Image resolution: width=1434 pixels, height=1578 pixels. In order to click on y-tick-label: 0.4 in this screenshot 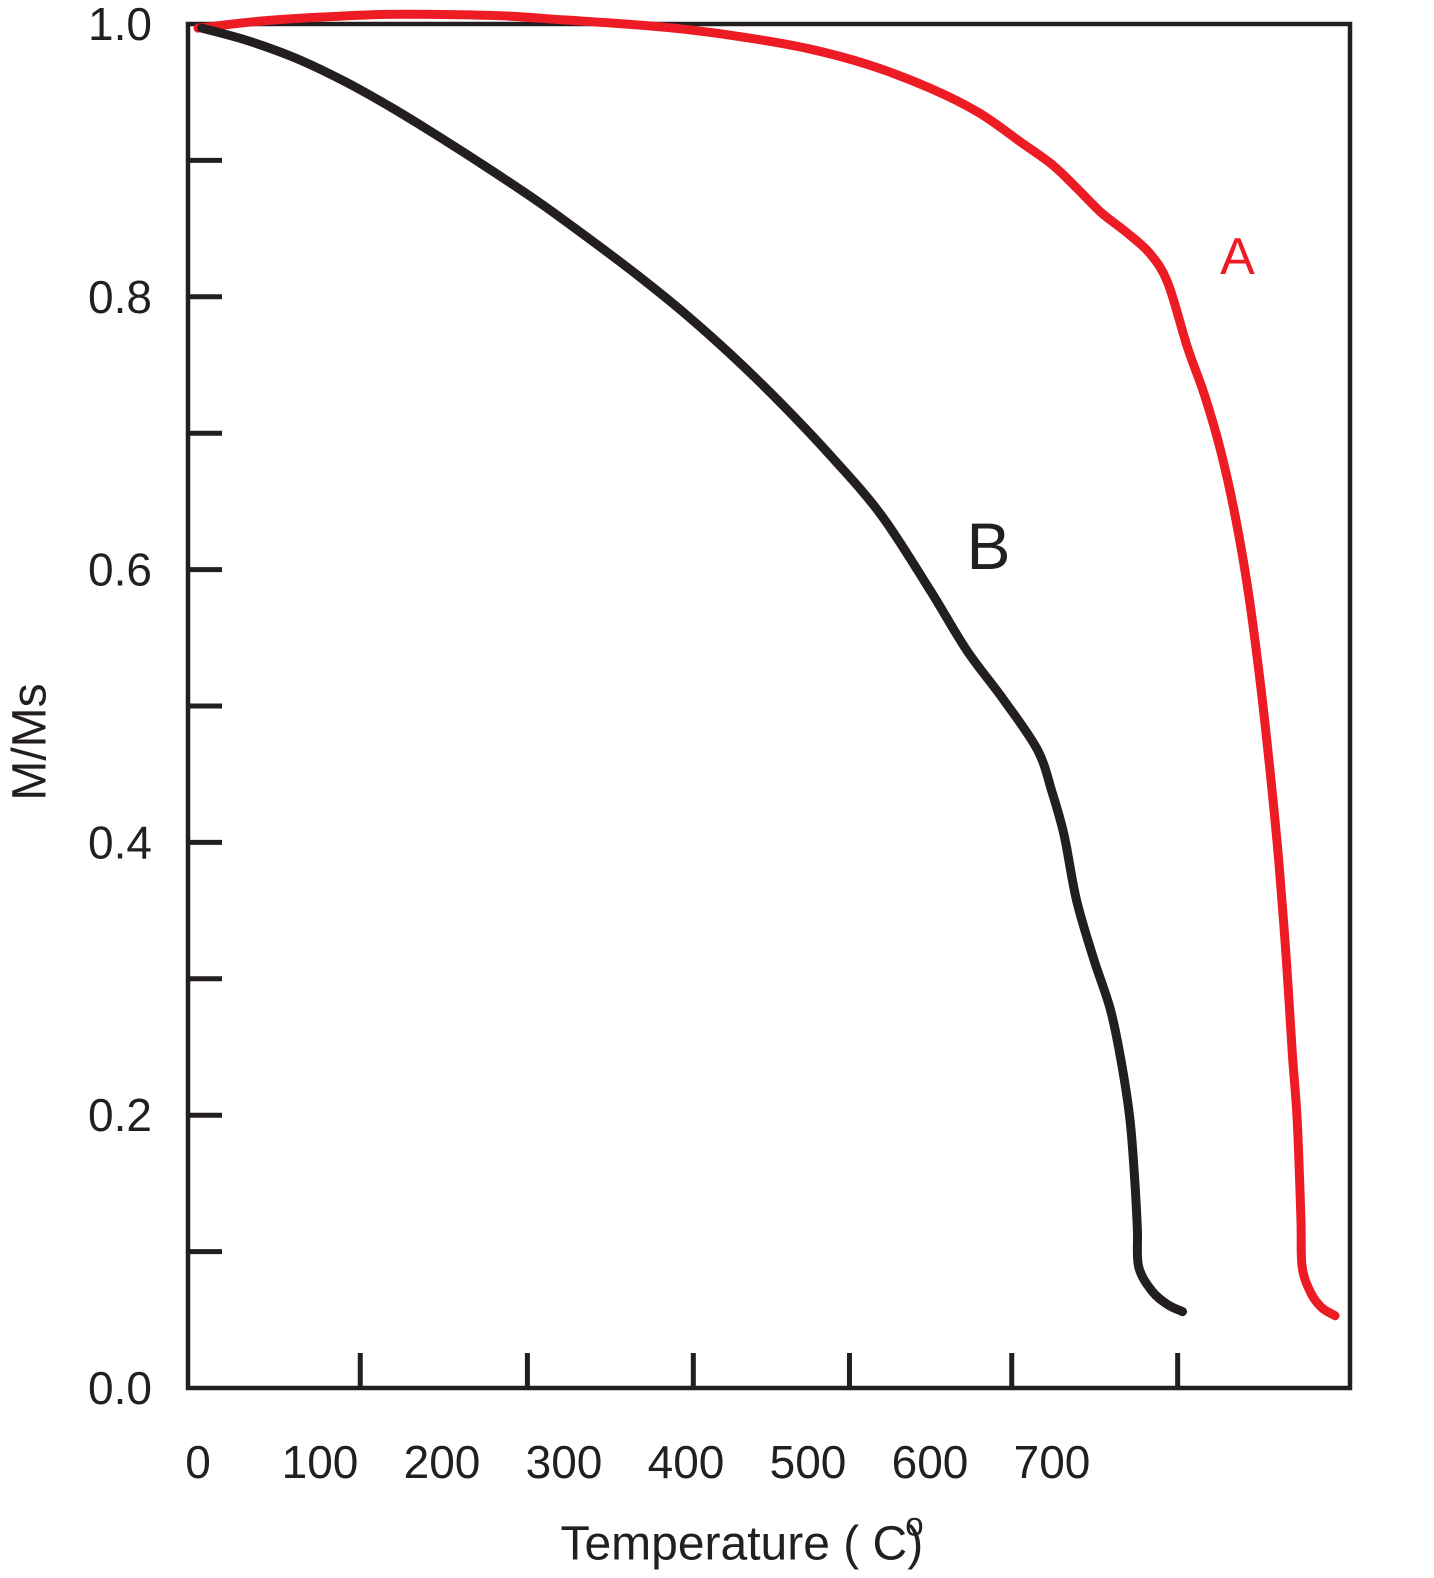, I will do `click(120, 842)`.